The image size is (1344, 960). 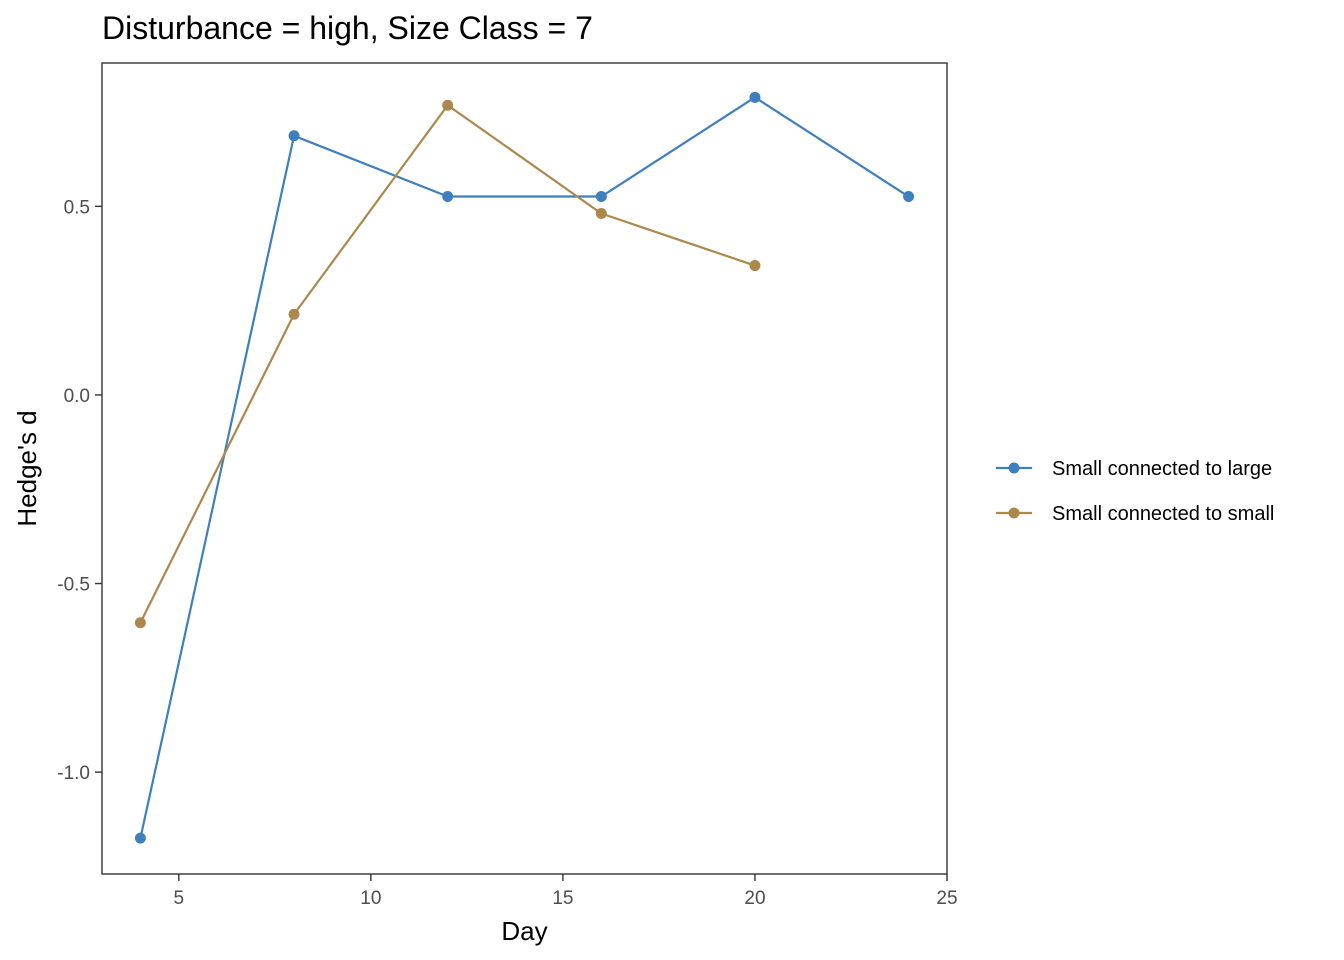 I want to click on y-tick-label: 0.5, so click(x=77, y=207).